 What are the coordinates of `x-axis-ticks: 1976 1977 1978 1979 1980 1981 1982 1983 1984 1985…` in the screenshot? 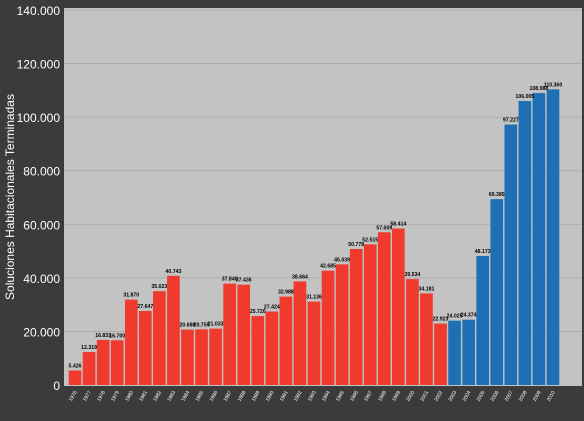 It's located at (312, 396).